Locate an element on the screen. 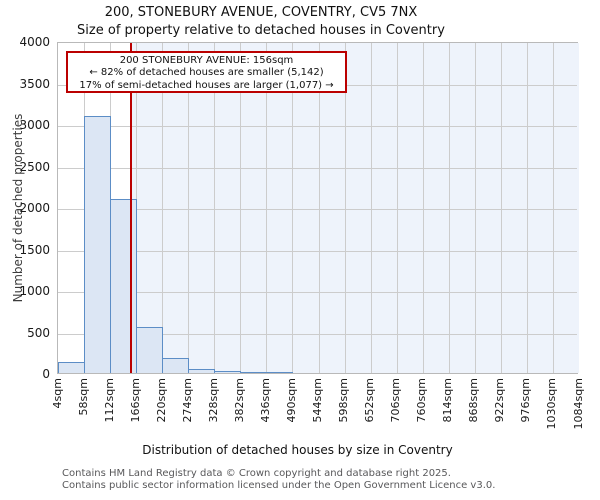 This screenshot has height=500, width=600. x-tick-label: 490sqm is located at coordinates (291, 400).